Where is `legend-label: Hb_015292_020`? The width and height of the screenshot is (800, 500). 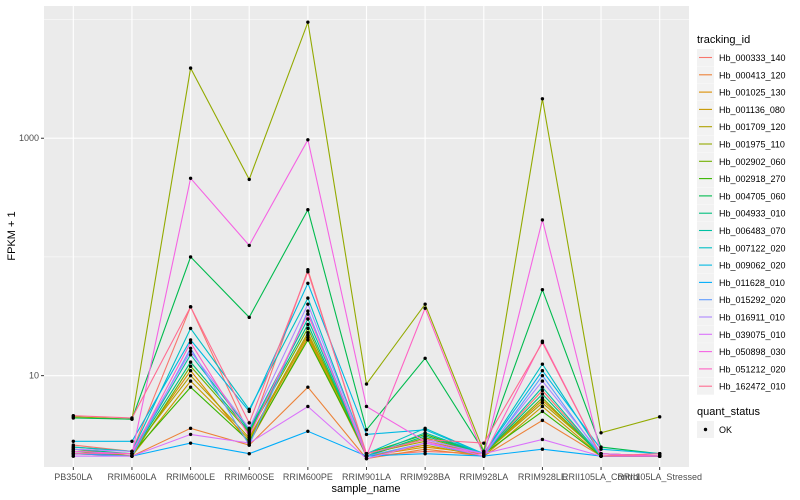 legend-label: Hb_015292_020 is located at coordinates (752, 300).